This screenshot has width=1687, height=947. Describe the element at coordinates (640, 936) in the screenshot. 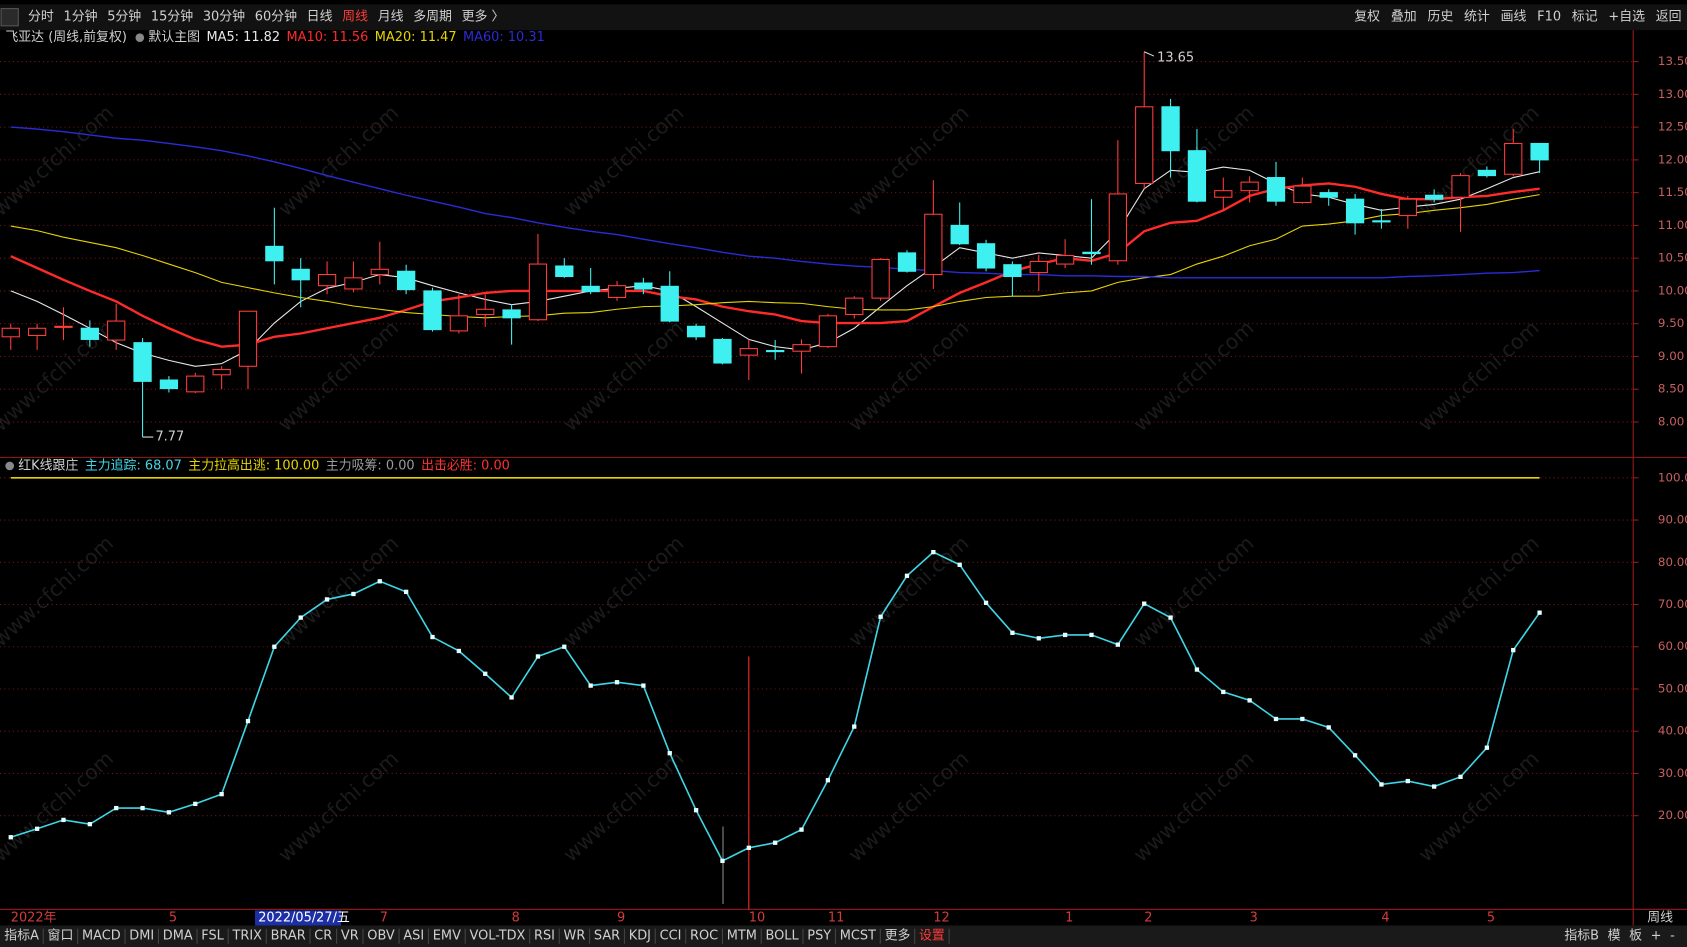

I see `indicator-tab: KDJ` at that location.